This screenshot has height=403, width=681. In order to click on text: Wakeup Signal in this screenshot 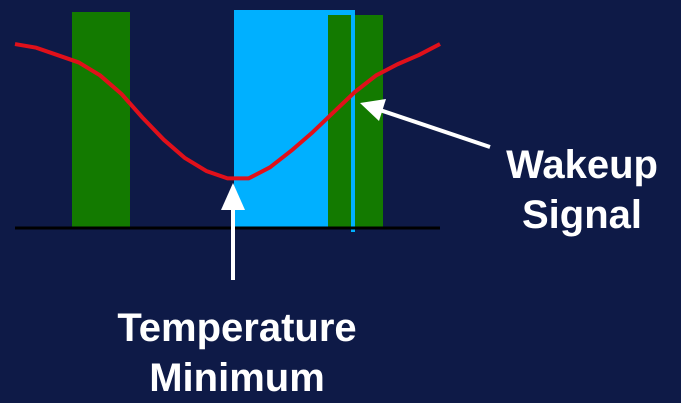, I will do `click(582, 190)`.